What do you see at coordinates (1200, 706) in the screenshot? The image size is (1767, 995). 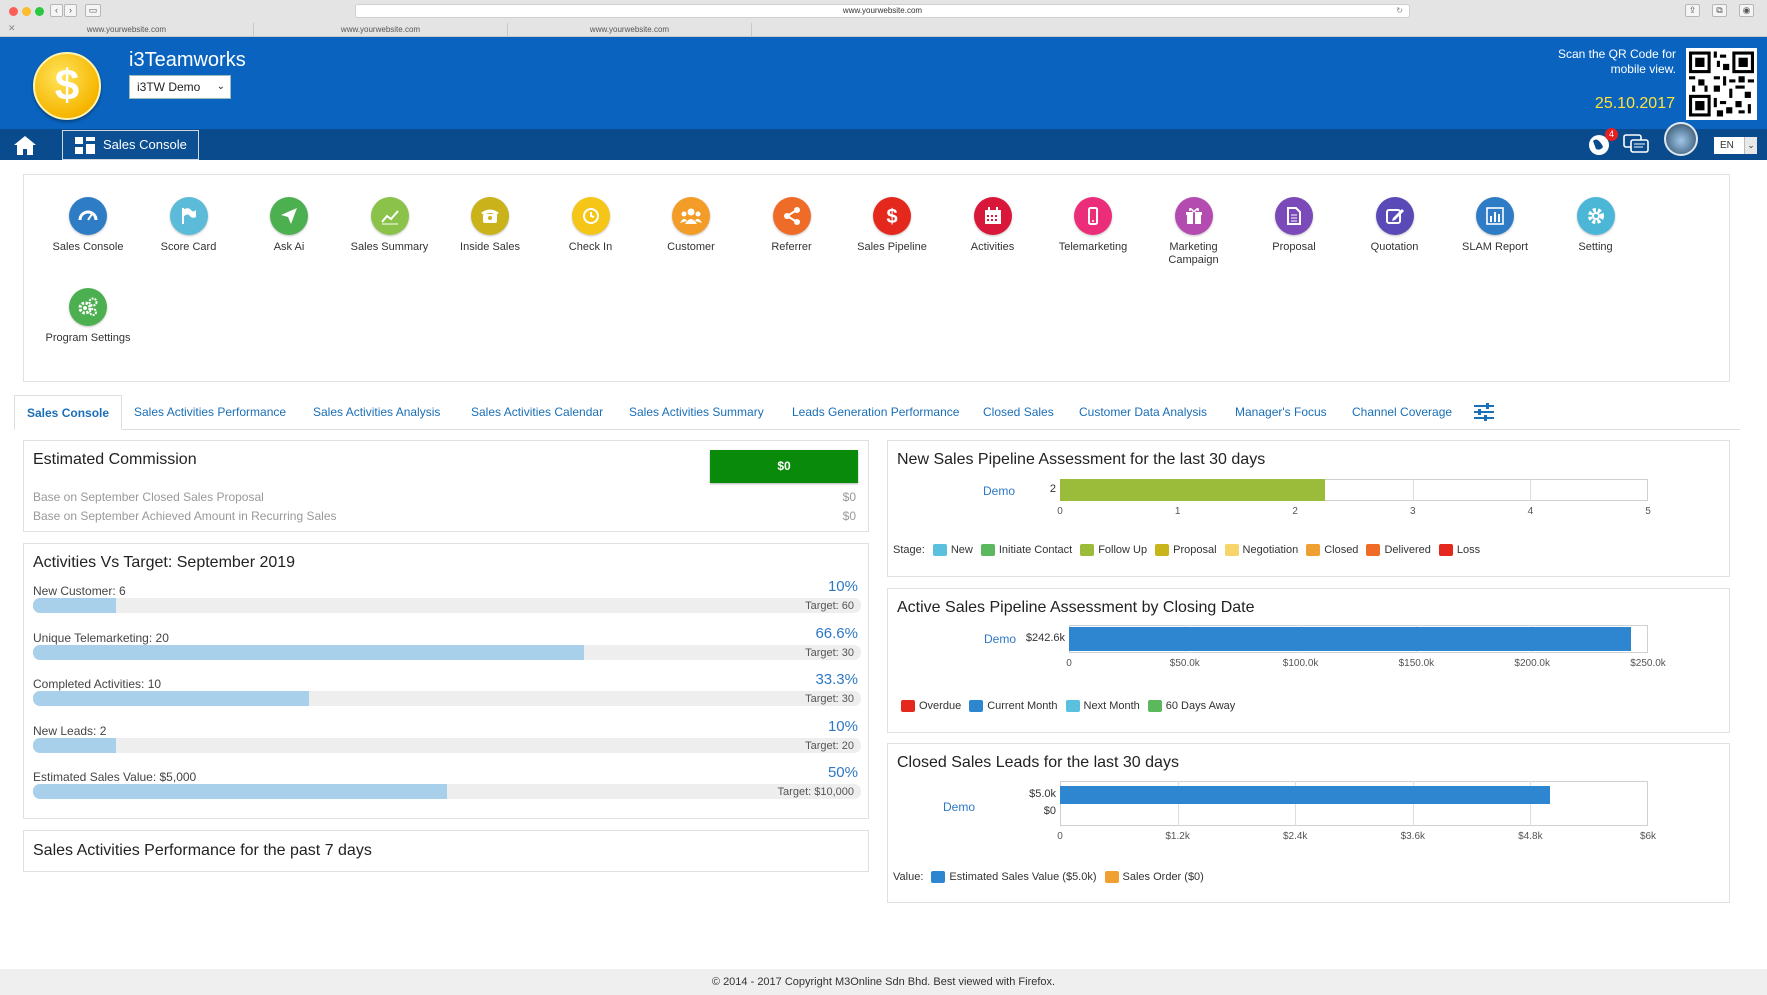 I see `legend-label: 60 Days Away` at bounding box center [1200, 706].